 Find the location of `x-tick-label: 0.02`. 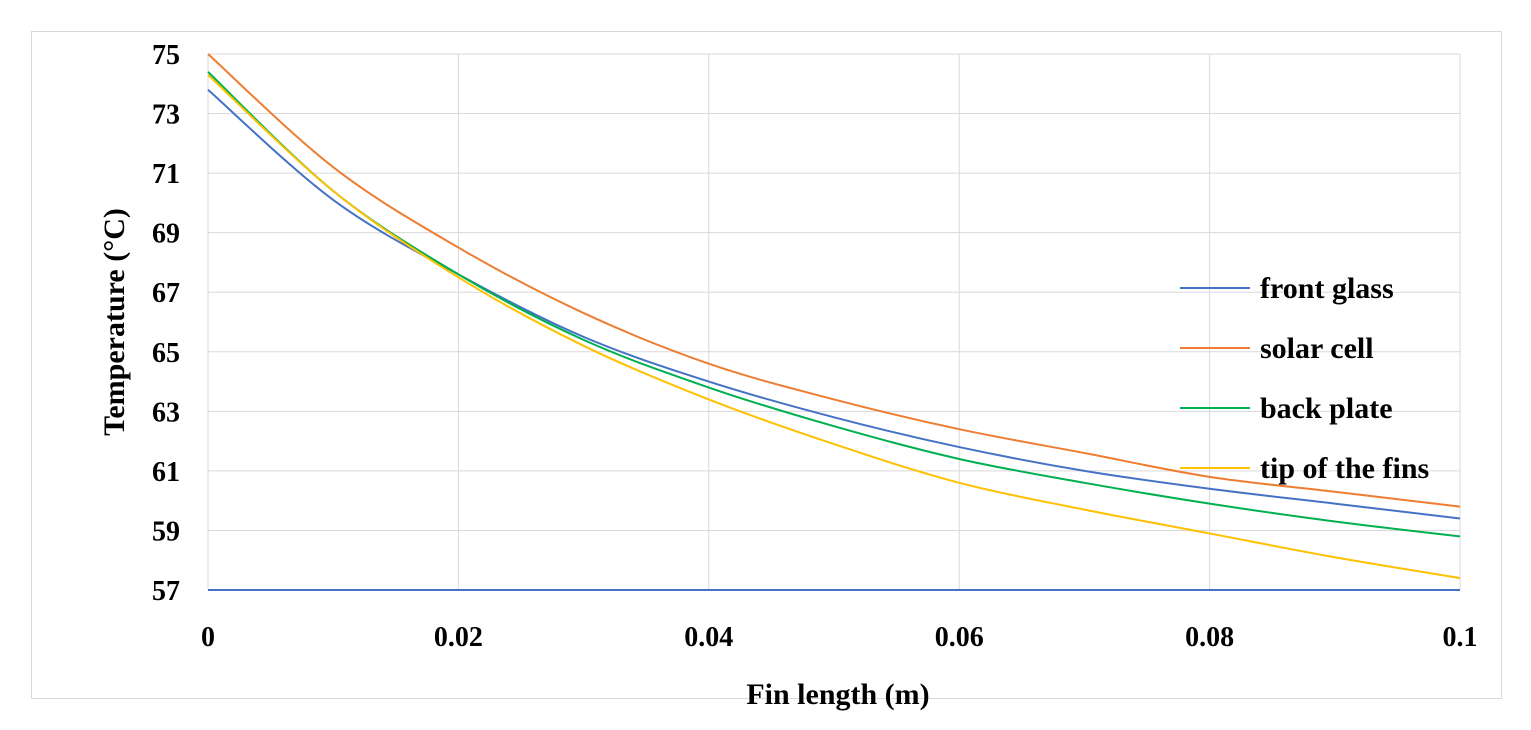

x-tick-label: 0.02 is located at coordinates (458, 637).